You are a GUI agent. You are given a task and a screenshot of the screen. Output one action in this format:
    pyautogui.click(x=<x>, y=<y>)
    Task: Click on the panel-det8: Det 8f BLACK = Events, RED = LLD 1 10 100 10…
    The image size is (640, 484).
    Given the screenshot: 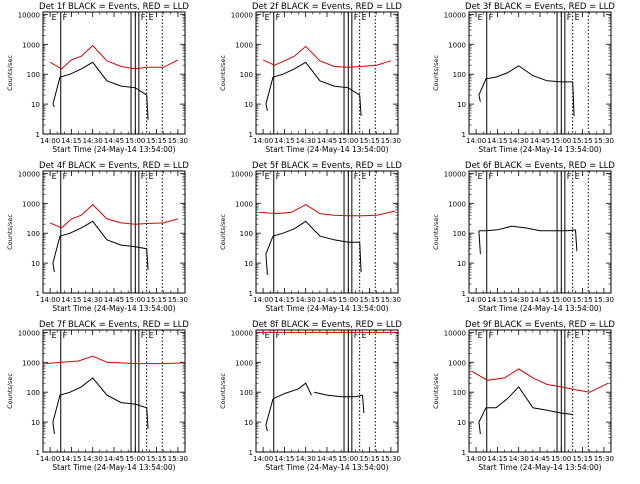 What is the action you would take?
    pyautogui.click(x=310, y=396)
    